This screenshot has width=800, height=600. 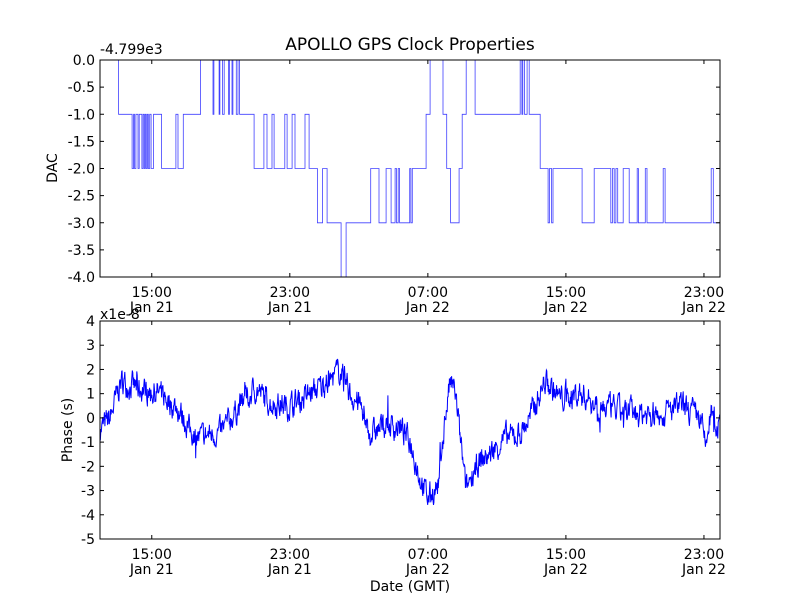 What do you see at coordinates (120, 315) in the screenshot?
I see `bottom-offset-label: x1e-8` at bounding box center [120, 315].